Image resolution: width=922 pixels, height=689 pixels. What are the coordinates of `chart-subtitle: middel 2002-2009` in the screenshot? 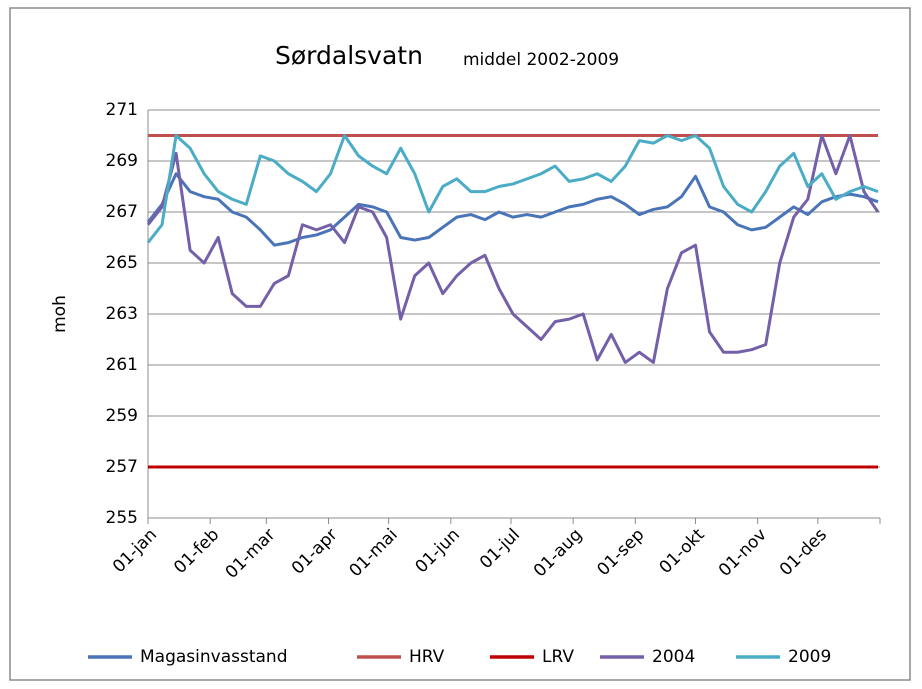 It's located at (541, 60).